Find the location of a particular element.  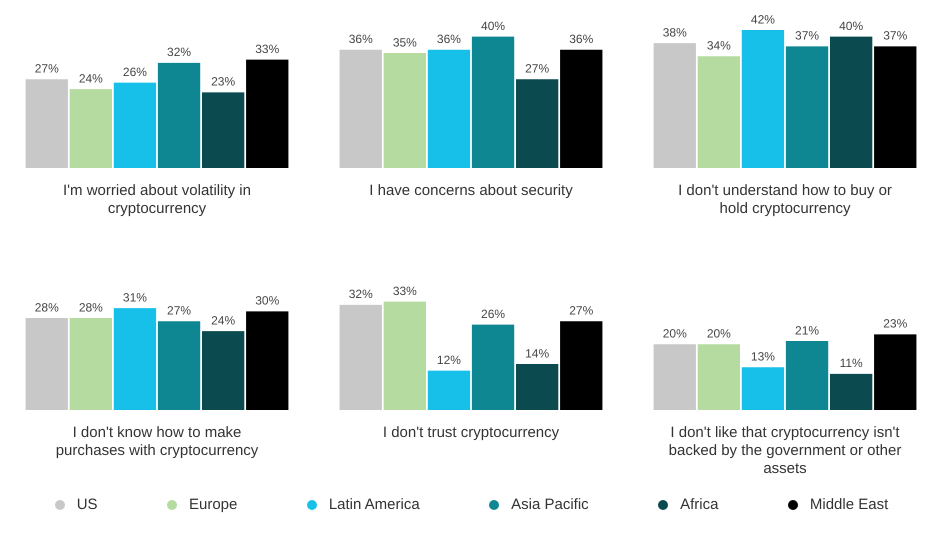

data-label: 38% is located at coordinates (675, 32).